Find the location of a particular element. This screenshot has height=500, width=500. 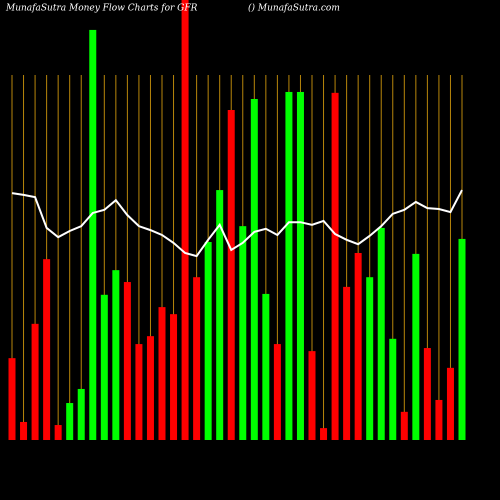

chart-subtitle: () MunafaSutra.com is located at coordinates (294, 8).